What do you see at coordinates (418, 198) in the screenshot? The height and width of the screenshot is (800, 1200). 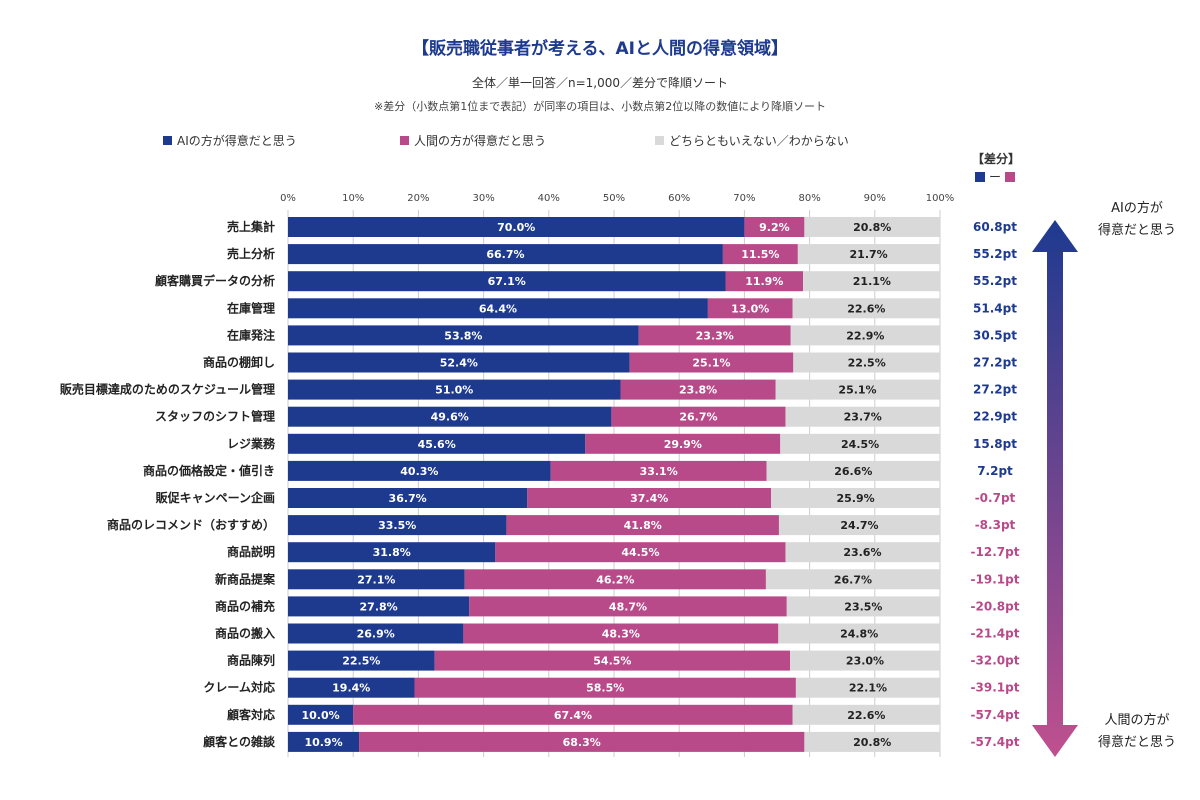 I see `x-tick-label: 20%` at bounding box center [418, 198].